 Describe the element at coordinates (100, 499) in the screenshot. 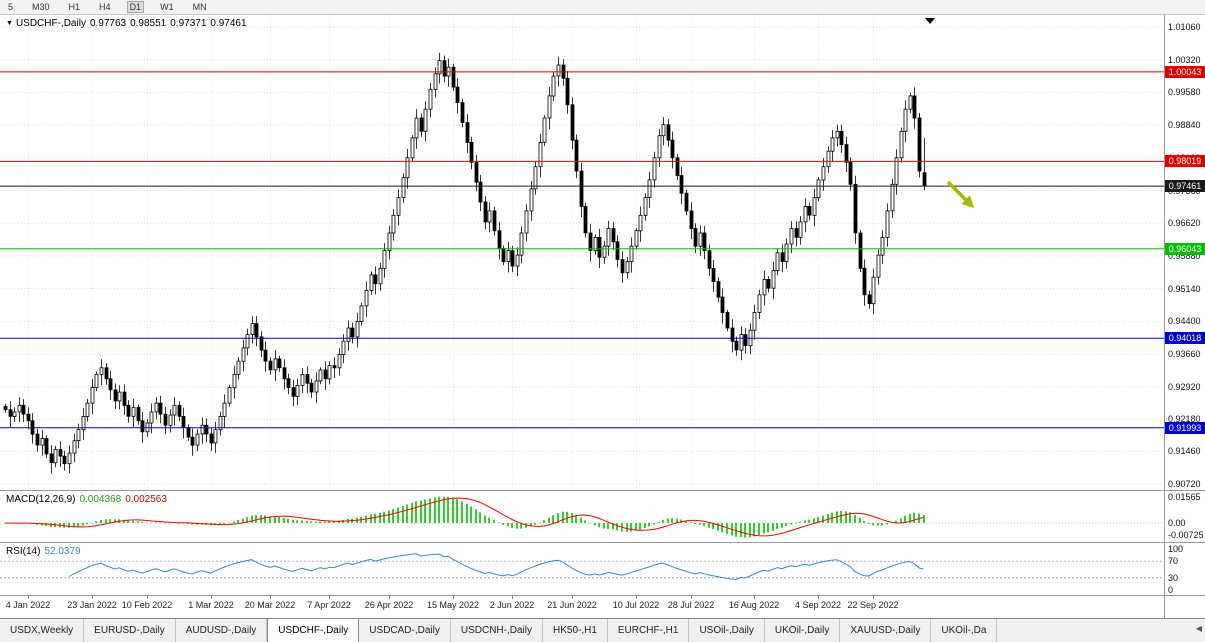

I see `macd-main-value: 0.004368` at that location.